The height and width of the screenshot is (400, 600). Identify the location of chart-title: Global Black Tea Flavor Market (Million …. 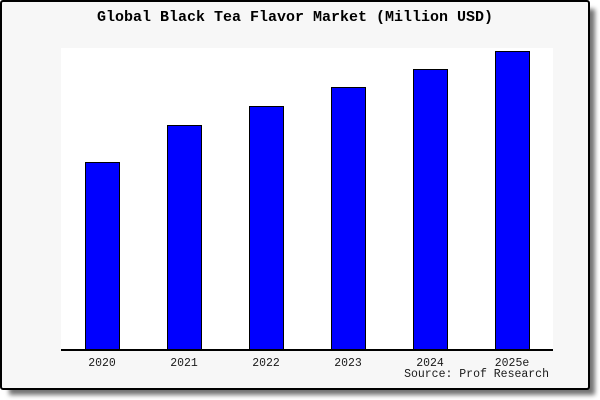
(295, 17).